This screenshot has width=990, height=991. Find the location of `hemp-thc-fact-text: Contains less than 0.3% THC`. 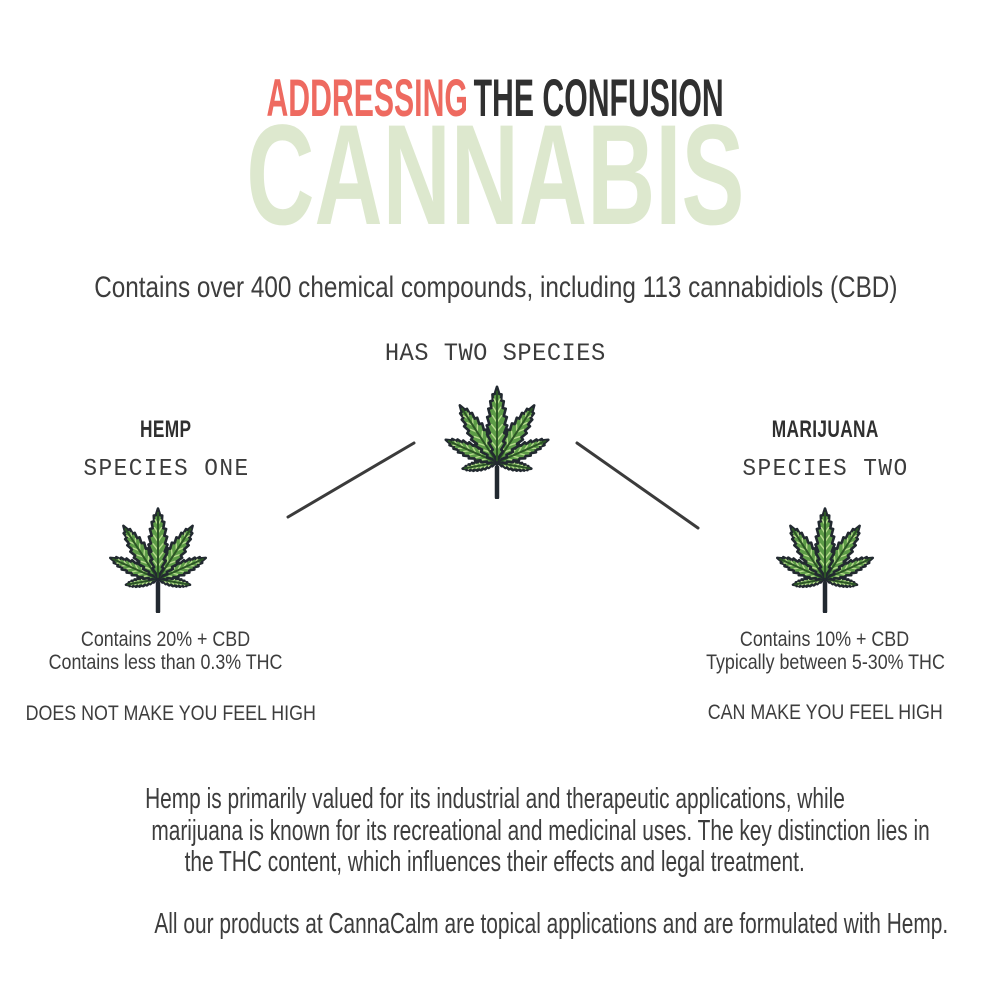

hemp-thc-fact-text: Contains less than 0.3% THC is located at coordinates (166, 662).